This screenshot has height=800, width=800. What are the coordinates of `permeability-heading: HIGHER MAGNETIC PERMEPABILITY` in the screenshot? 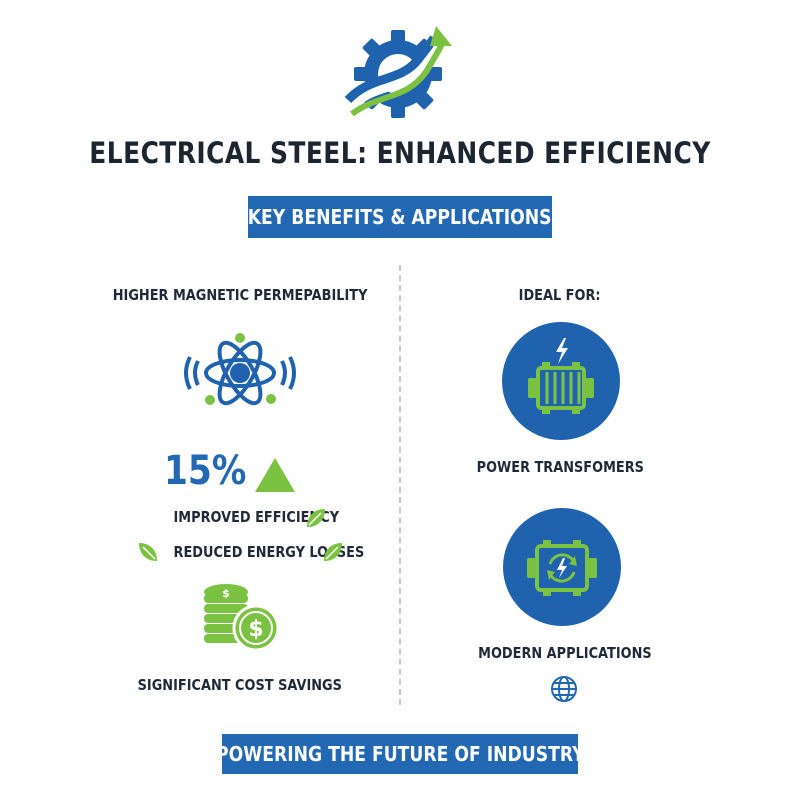 It's located at (240, 295).